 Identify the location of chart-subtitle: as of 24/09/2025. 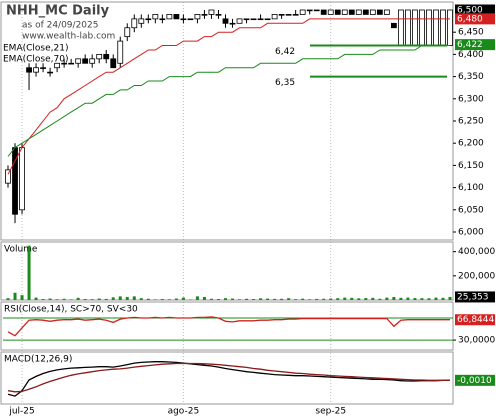
(60, 26).